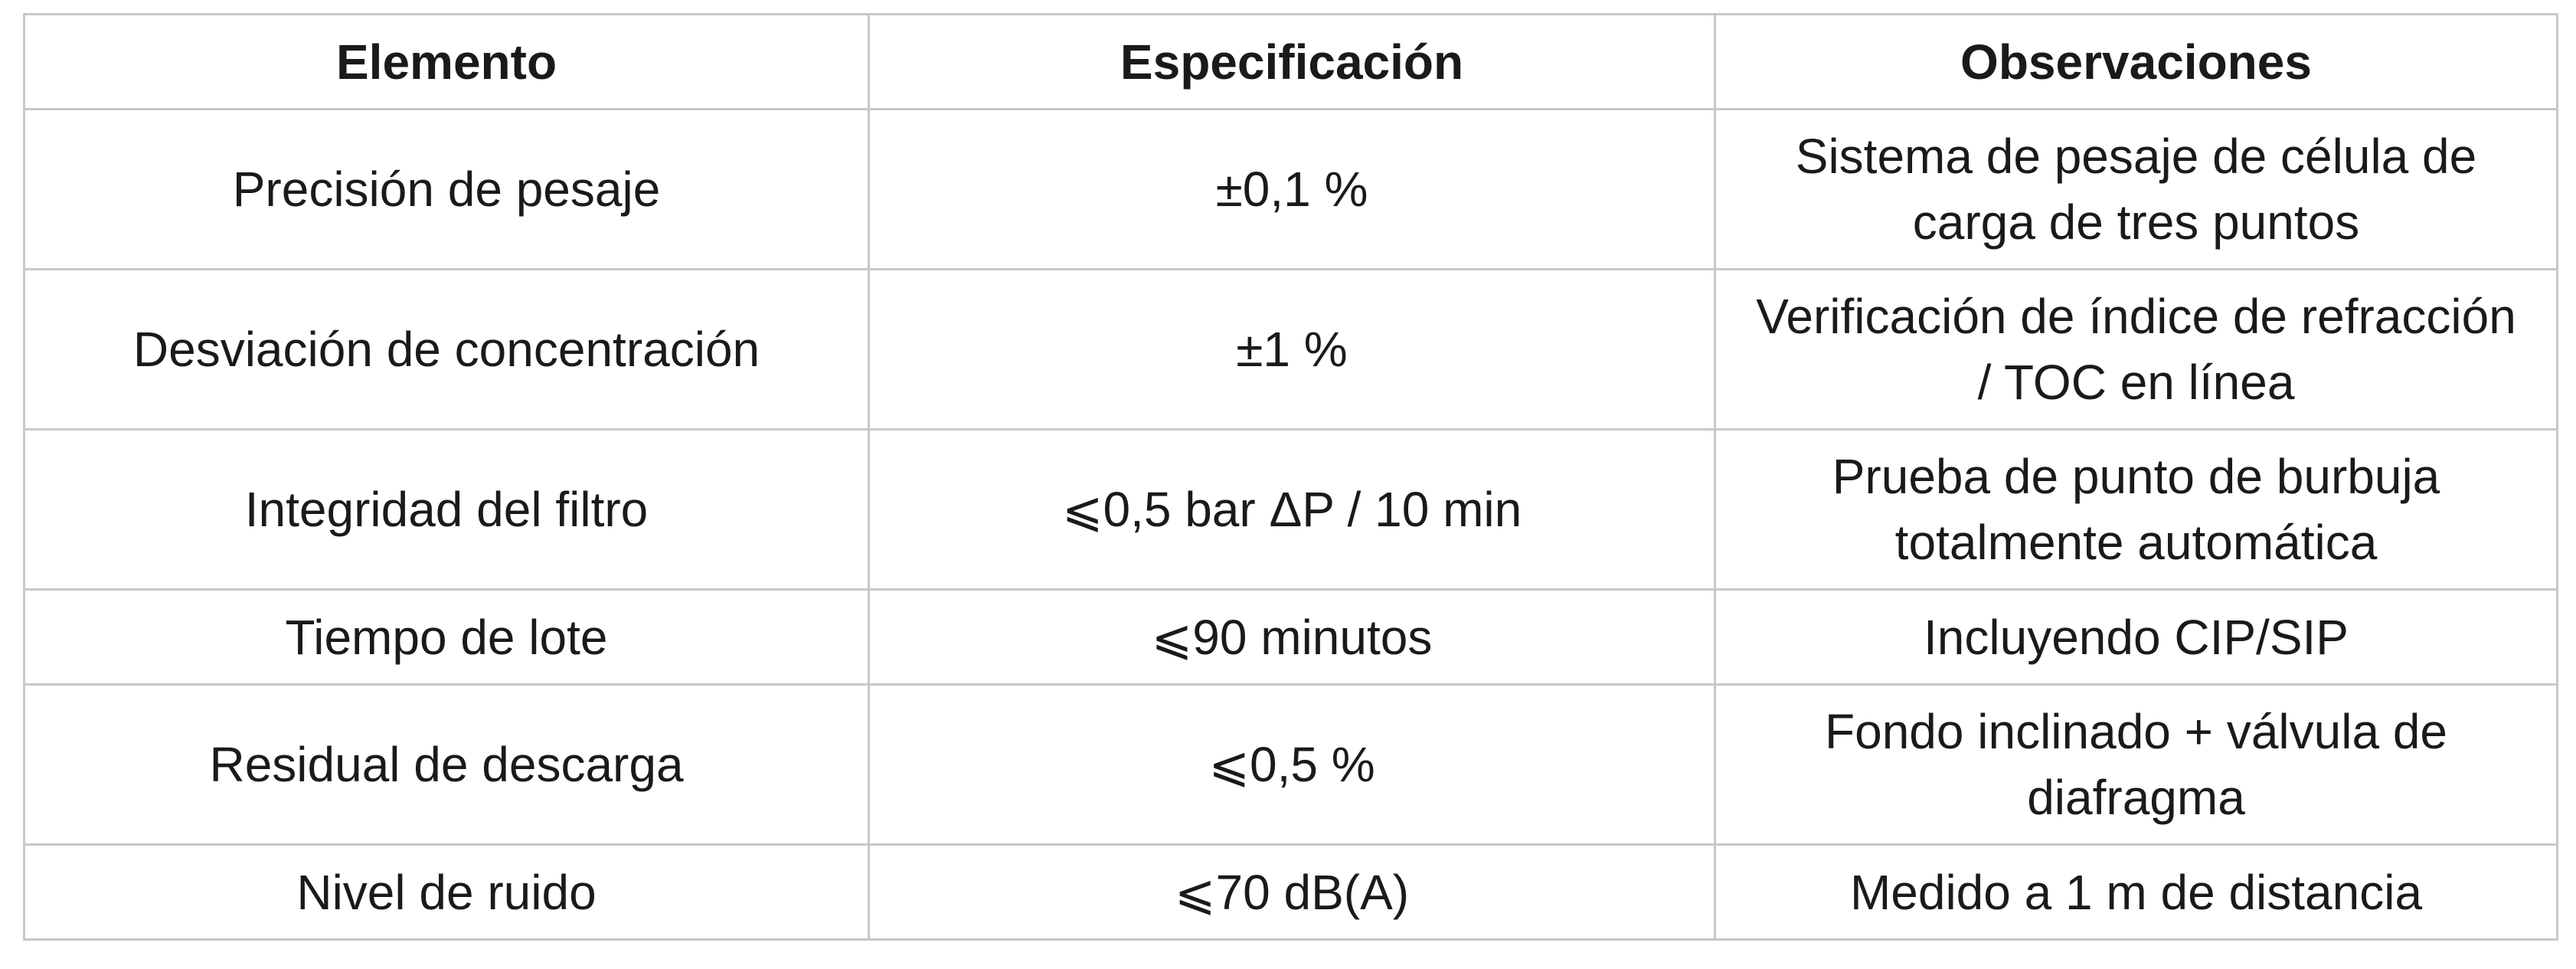 This screenshot has height=969, width=2576. I want to click on table-cell: Nivel de ruido, so click(446, 892).